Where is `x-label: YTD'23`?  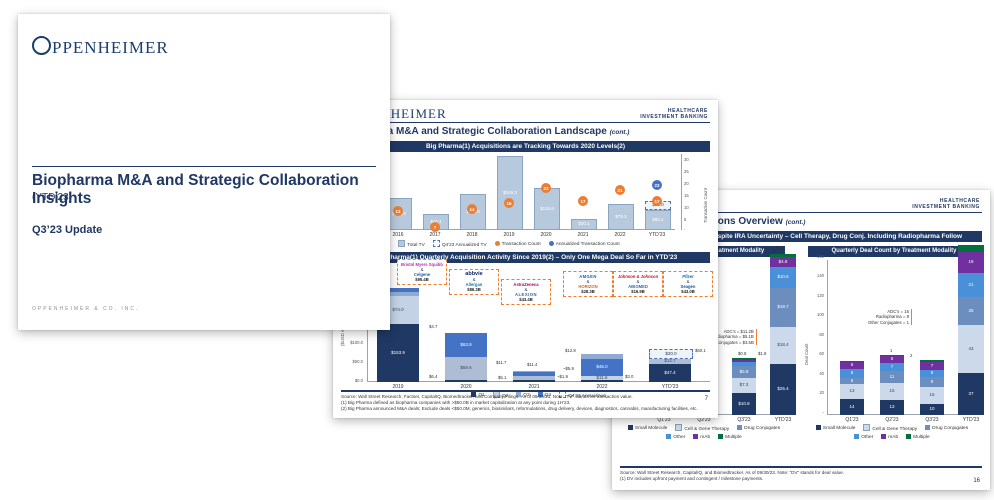
x-label: YTD'23 is located at coordinates (971, 420).